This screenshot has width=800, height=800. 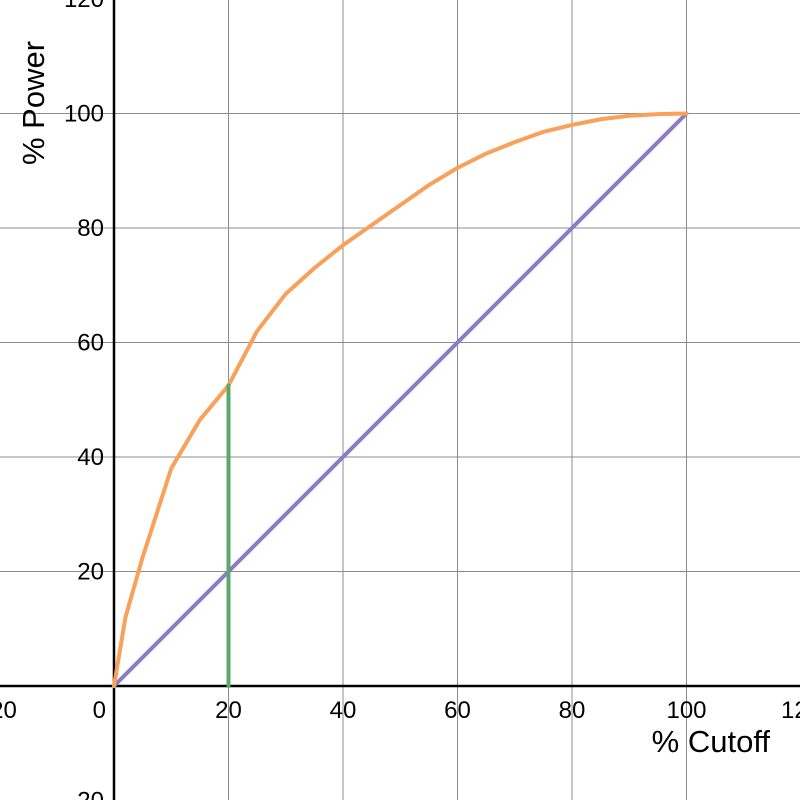 I want to click on x-tick-label: 100, so click(x=686, y=710).